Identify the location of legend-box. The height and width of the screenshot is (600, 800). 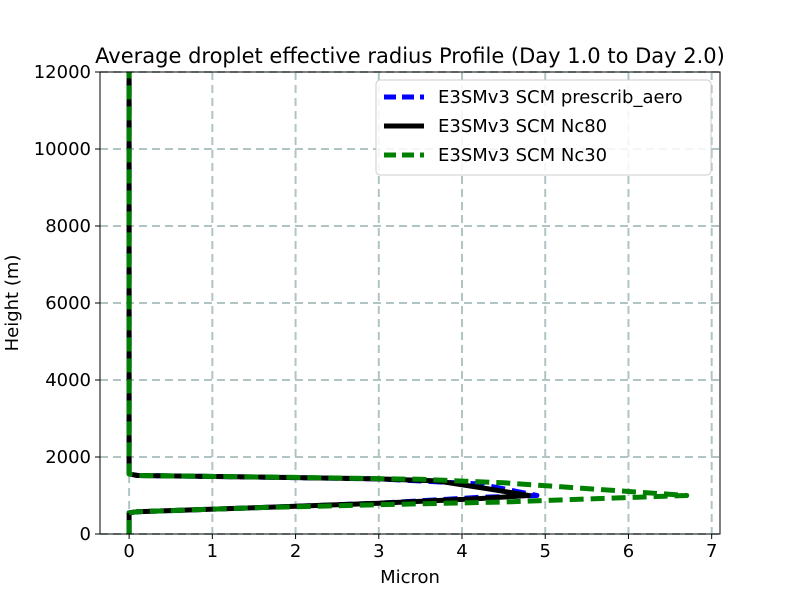
(543, 127).